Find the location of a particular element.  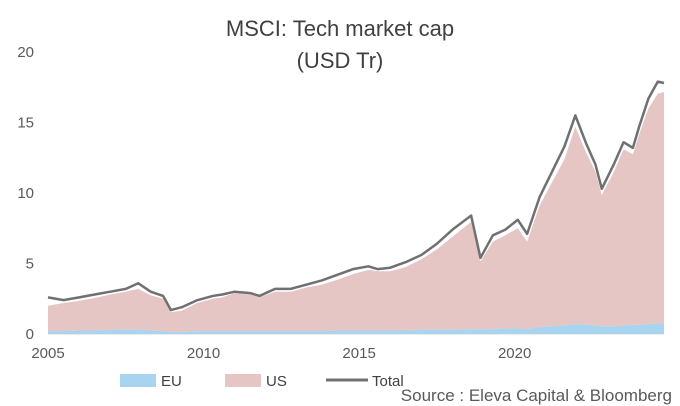

x-tick-label-1: 2010 is located at coordinates (203, 353).